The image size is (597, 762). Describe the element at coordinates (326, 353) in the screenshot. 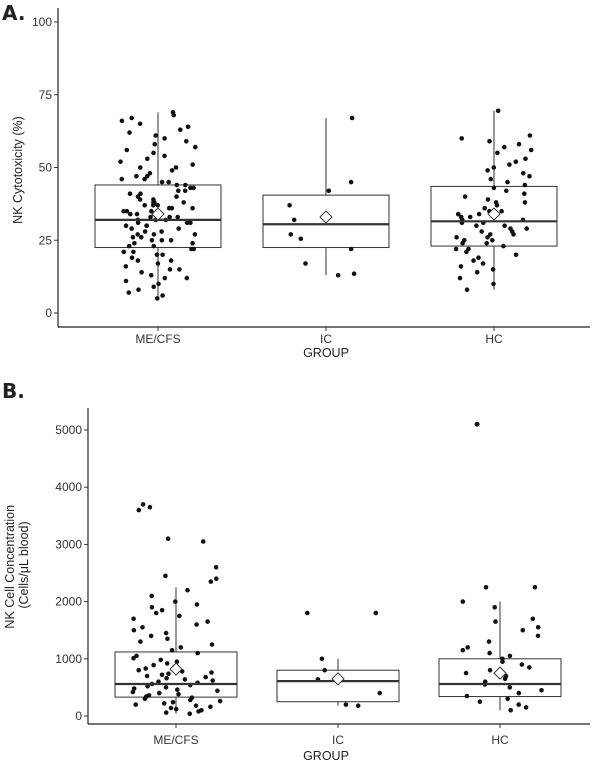

I see `chart-a-xlabel: GROUP` at that location.